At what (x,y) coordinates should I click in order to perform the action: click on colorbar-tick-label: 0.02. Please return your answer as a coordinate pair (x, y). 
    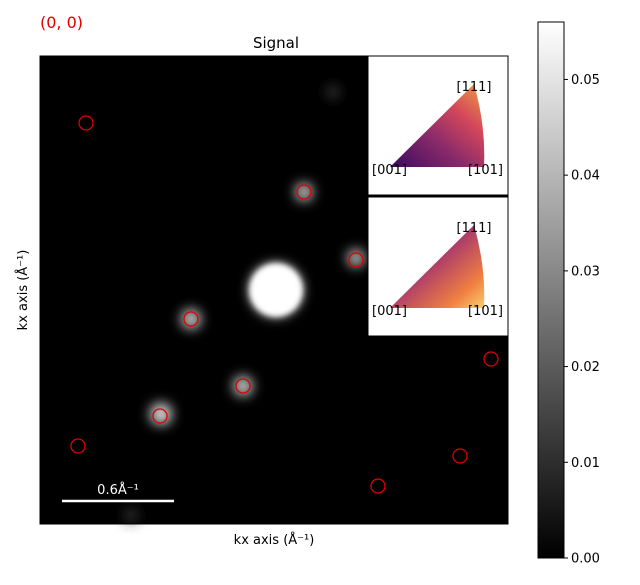
    Looking at the image, I should click on (585, 367).